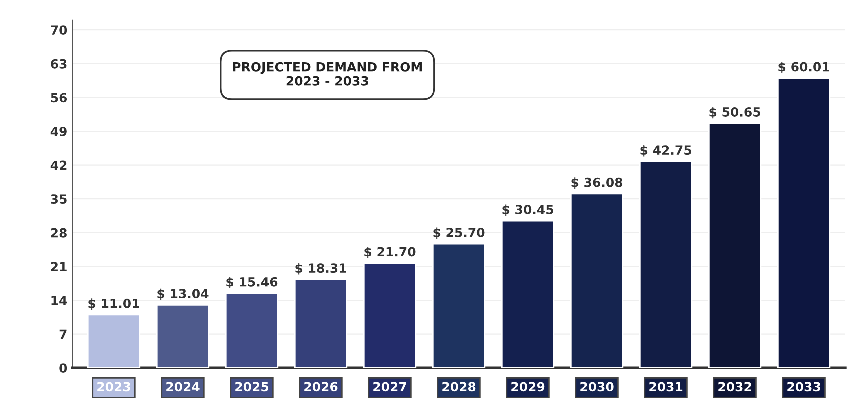 The image size is (854, 409). I want to click on x-tick-label: 2026, so click(321, 387).